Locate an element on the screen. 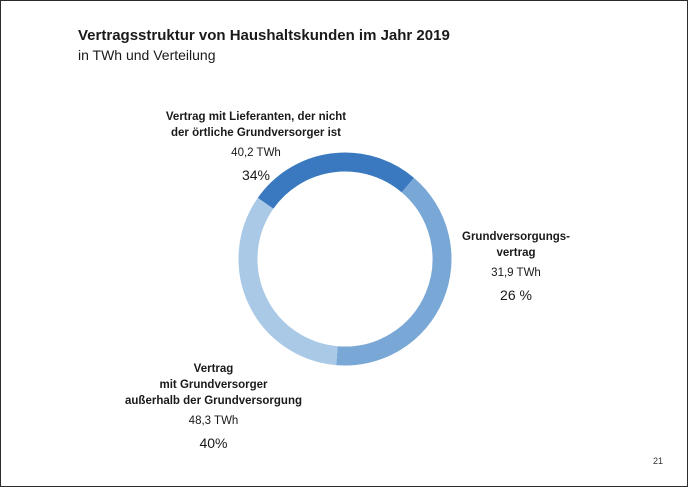 Image resolution: width=688 pixels, height=487 pixels. slice-percent-grundversorger-ausserhalb: 40% is located at coordinates (213, 443).